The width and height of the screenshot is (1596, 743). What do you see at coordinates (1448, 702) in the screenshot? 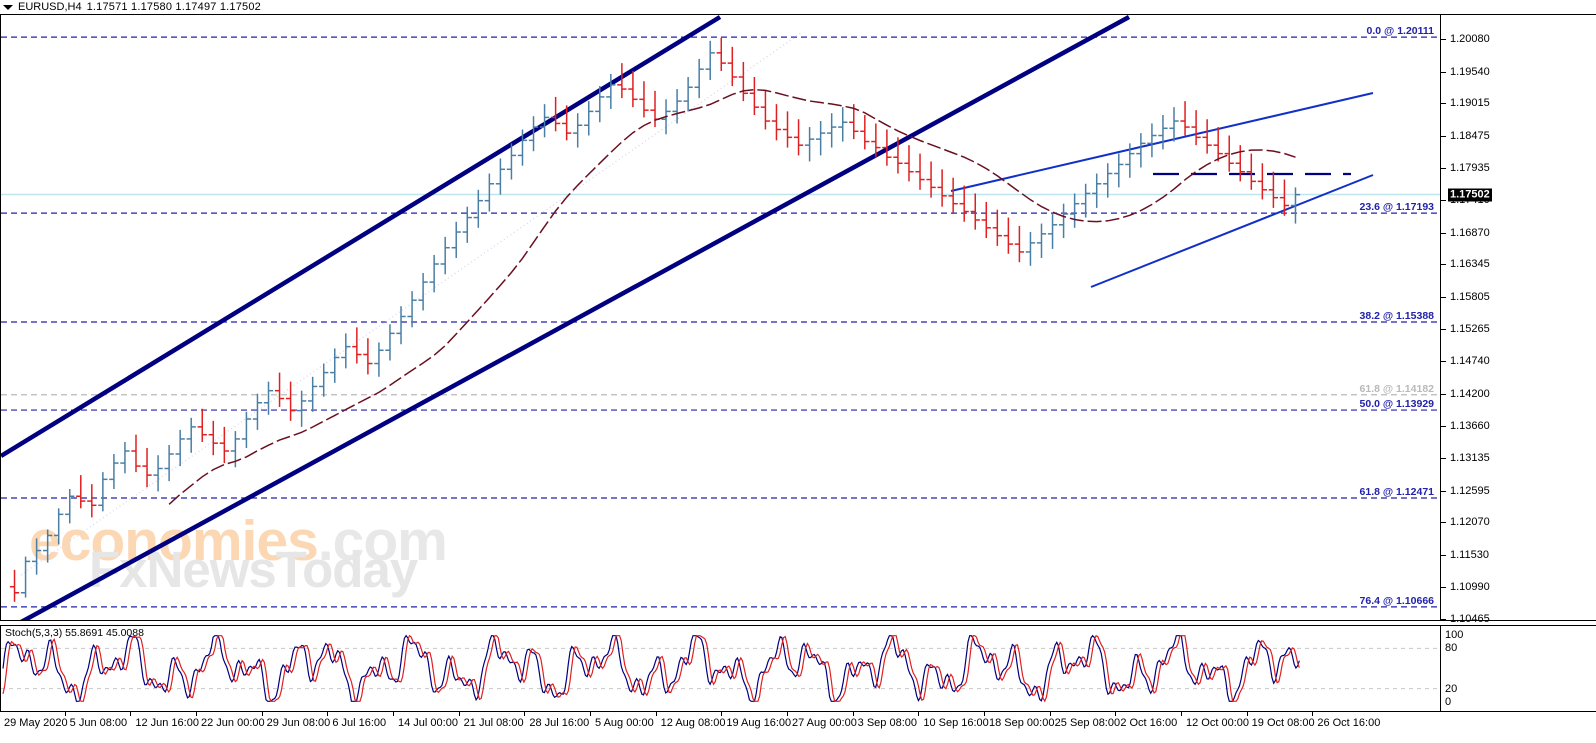
I see `stochastic-axis-label: 0` at bounding box center [1448, 702].